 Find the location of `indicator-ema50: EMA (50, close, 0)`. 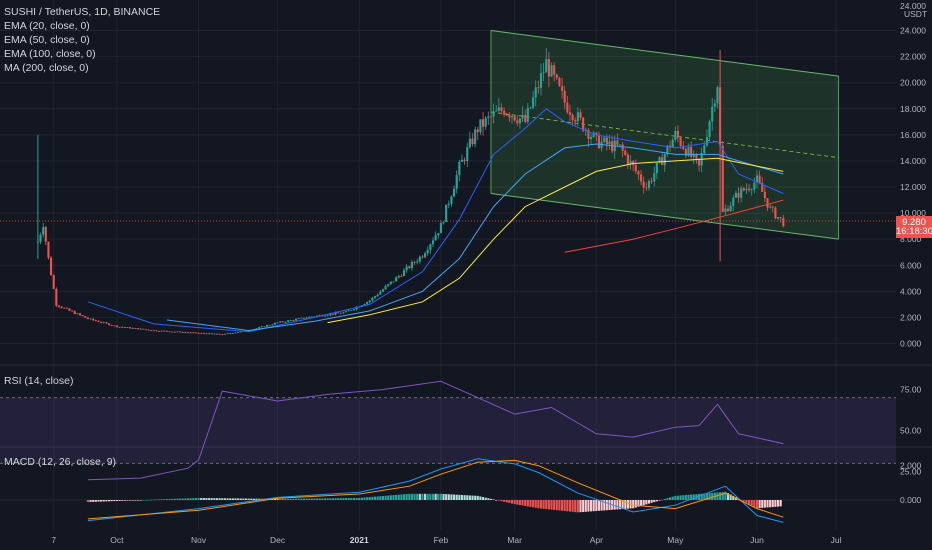

indicator-ema50: EMA (50, close, 0) is located at coordinates (47, 40).